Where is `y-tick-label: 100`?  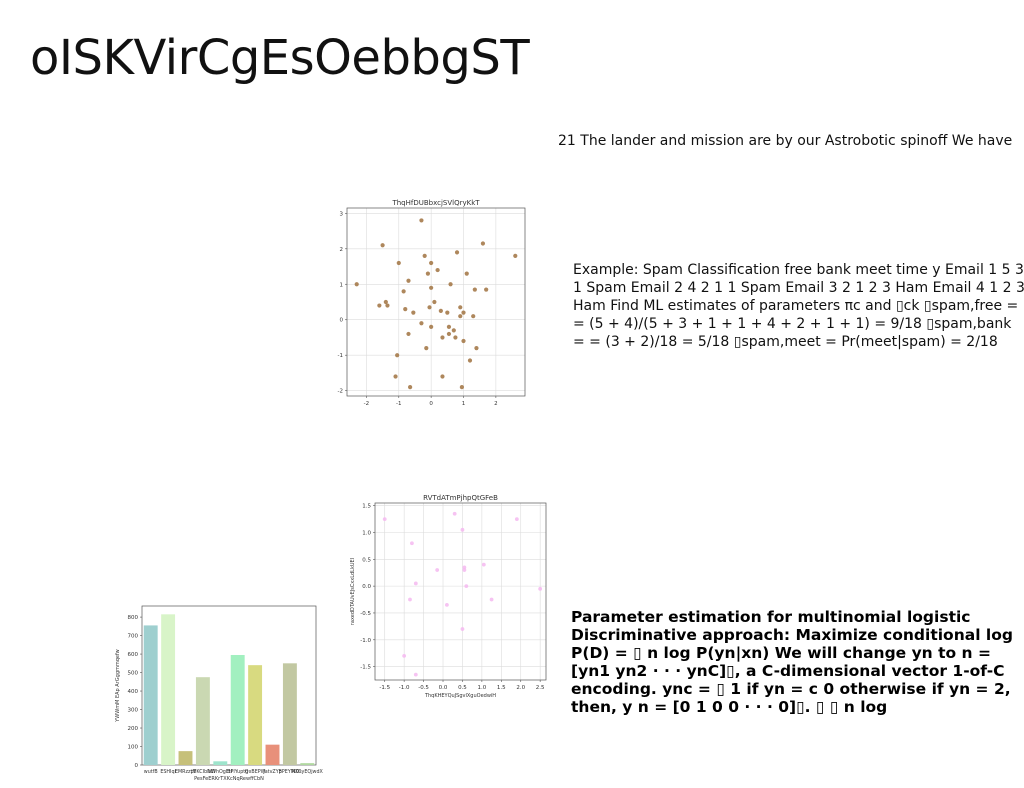 y-tick-label: 100 is located at coordinates (133, 748).